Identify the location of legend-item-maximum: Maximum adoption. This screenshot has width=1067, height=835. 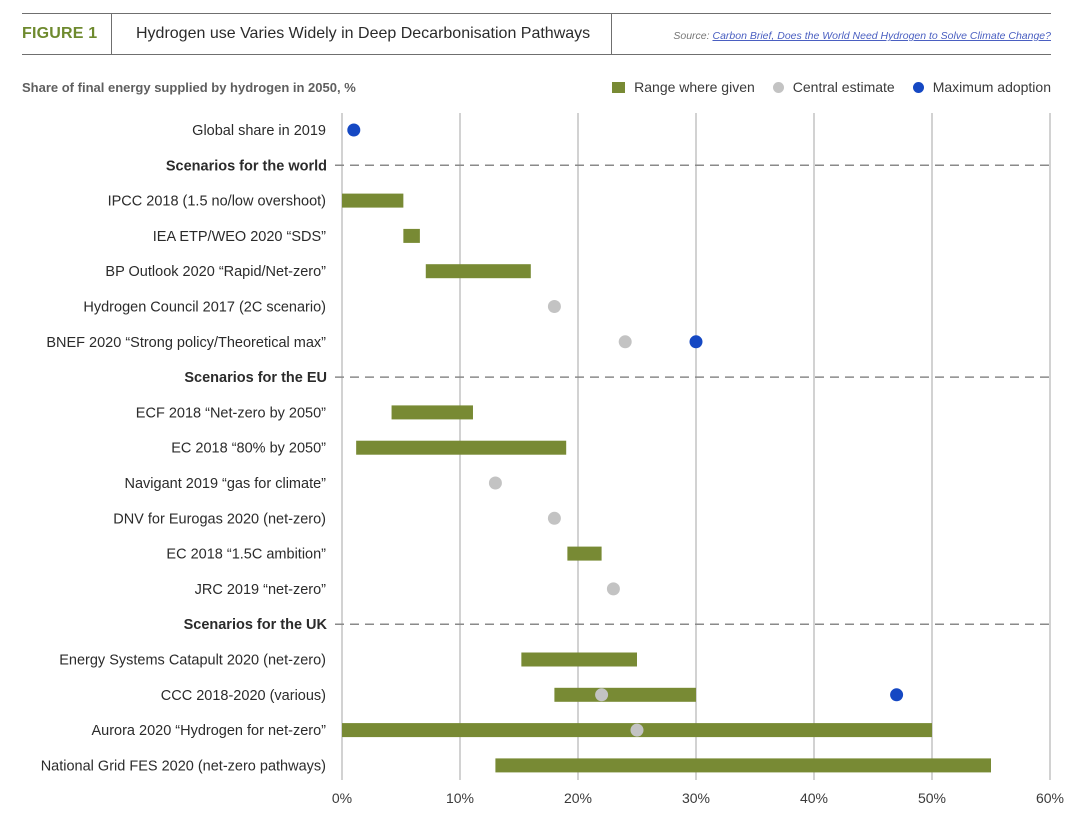
(981, 87).